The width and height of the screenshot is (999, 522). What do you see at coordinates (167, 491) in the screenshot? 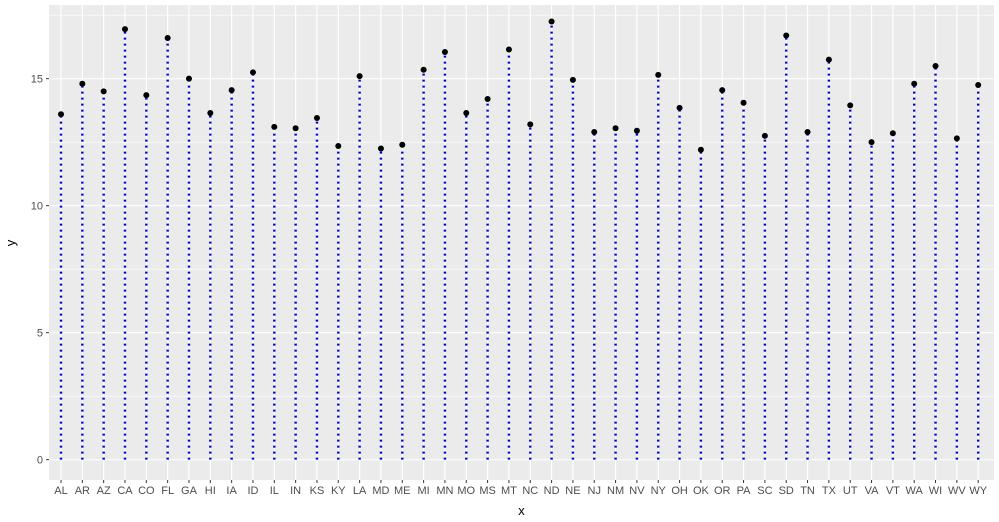
I see `x-tick-label-fl: FL` at bounding box center [167, 491].